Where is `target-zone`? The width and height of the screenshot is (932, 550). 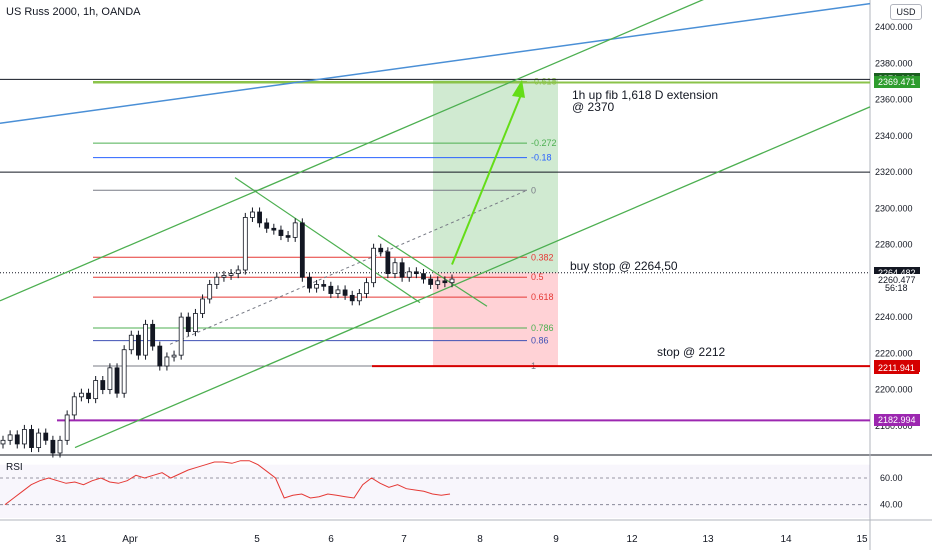 target-zone is located at coordinates (495, 176).